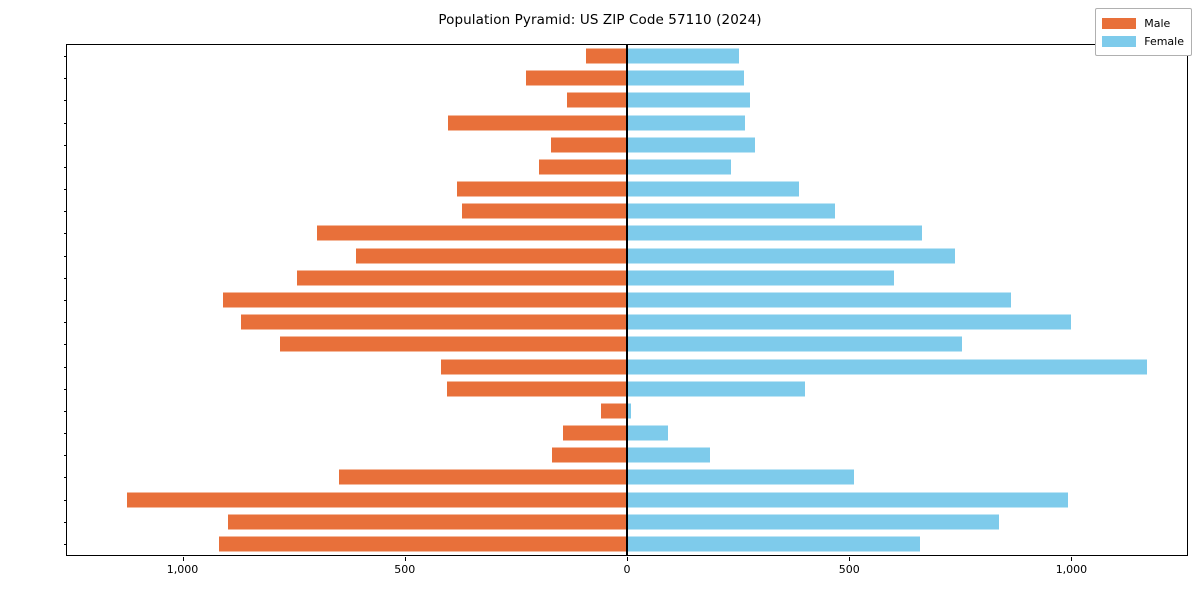 The height and width of the screenshot is (600, 1200). I want to click on legend-item-female: Female, so click(1143, 41).